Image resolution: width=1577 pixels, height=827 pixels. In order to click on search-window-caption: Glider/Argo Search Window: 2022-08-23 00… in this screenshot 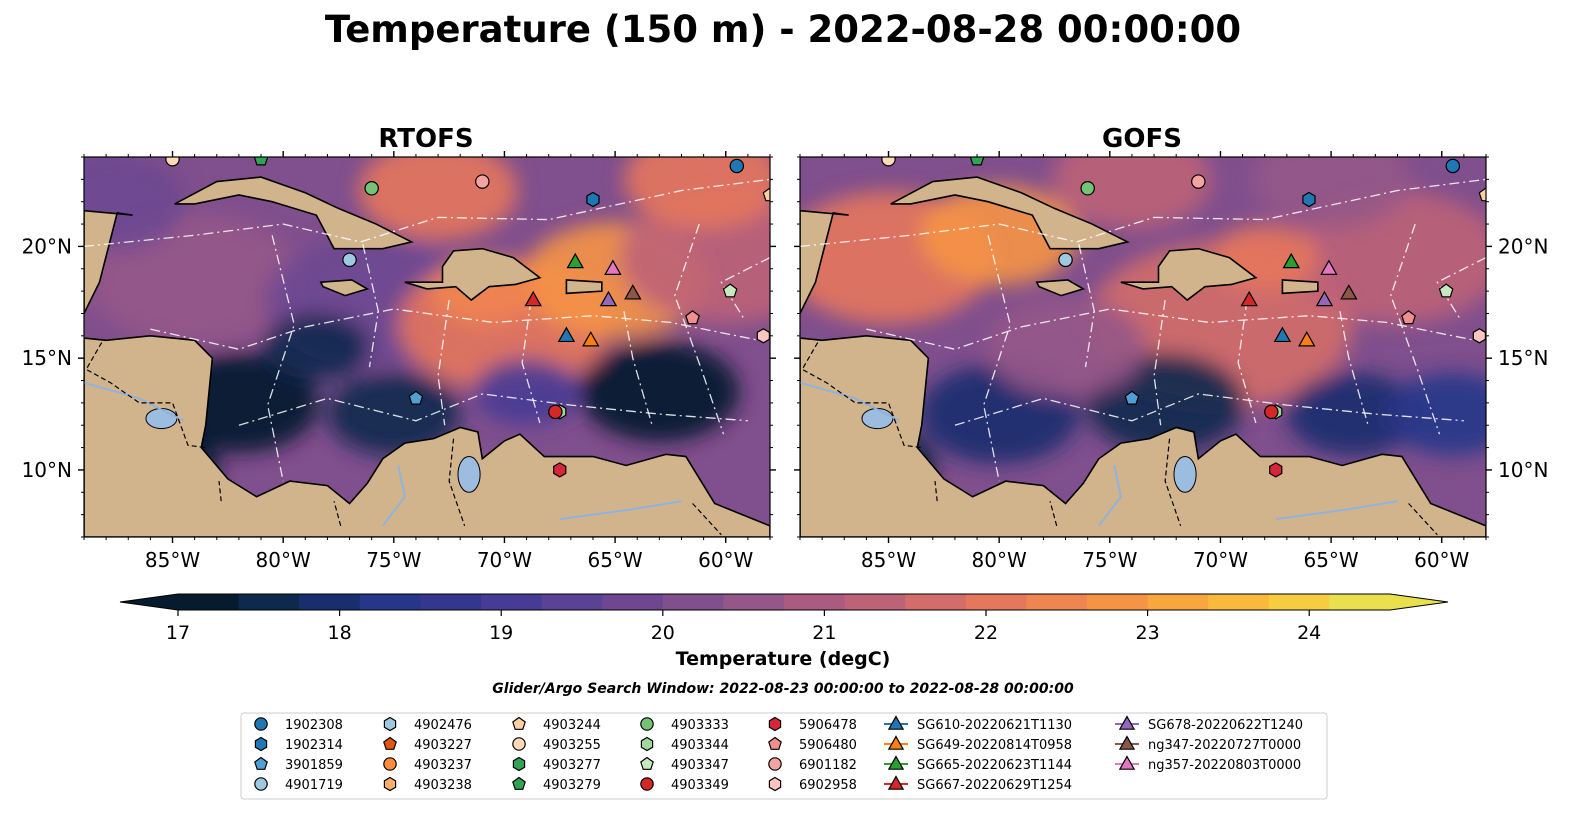, I will do `click(783, 689)`.